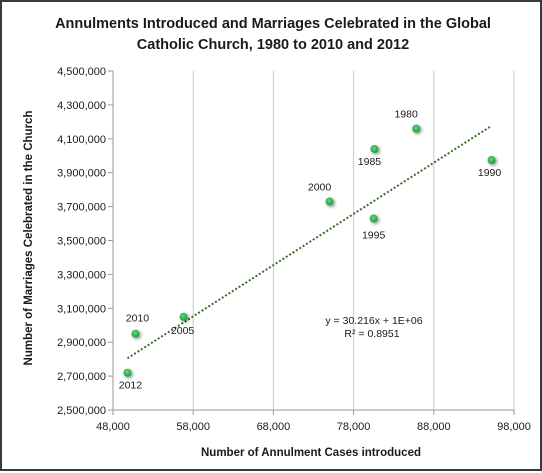 Image resolution: width=542 pixels, height=473 pixels. I want to click on point-label-2005: 2005, so click(183, 331).